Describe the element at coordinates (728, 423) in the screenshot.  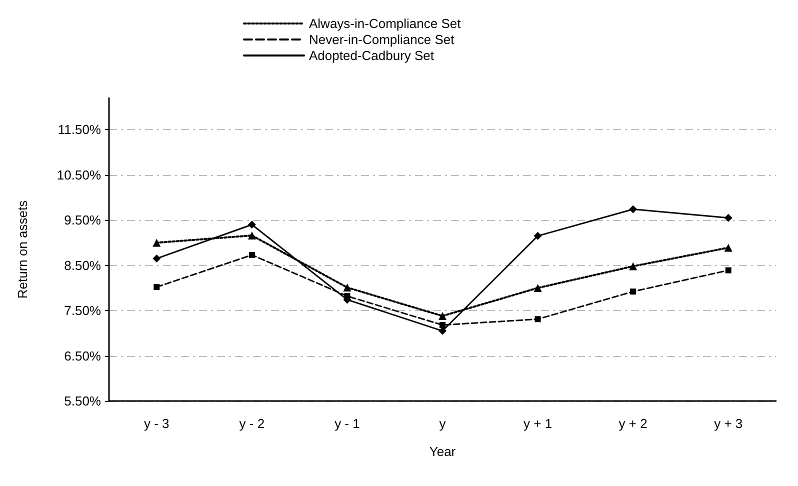
I see `x-tick-label: y + 3` at that location.